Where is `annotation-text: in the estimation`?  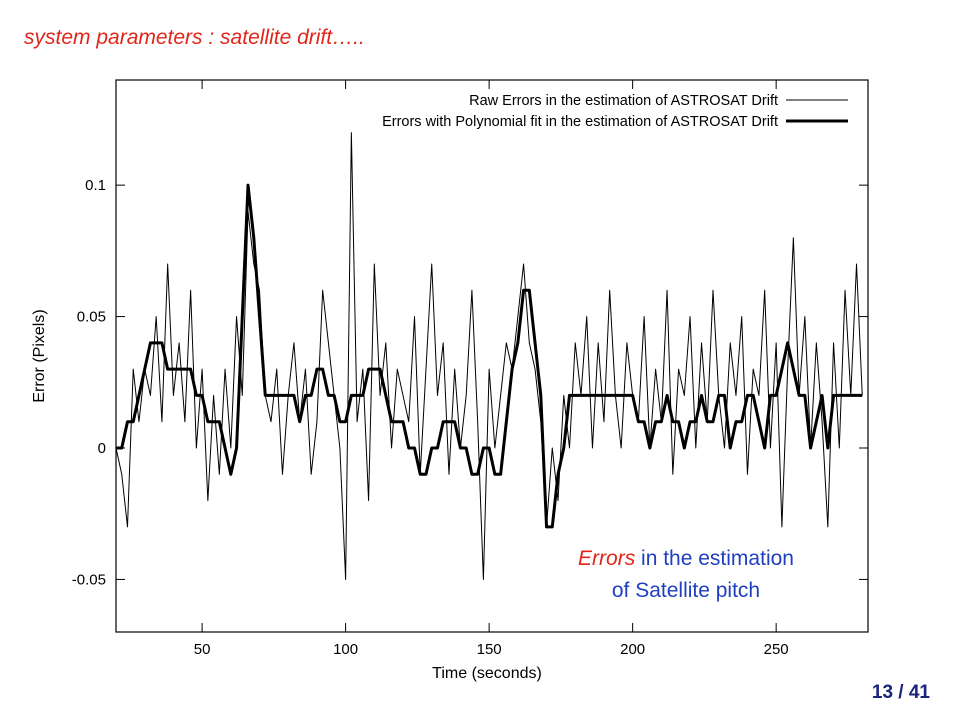
annotation-text: in the estimation is located at coordinates (717, 558).